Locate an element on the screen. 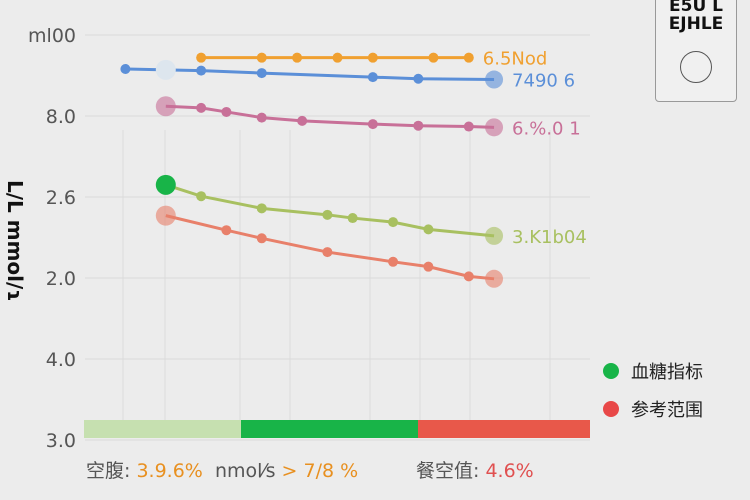  legend-item: 血糖指标 is located at coordinates (653, 371).